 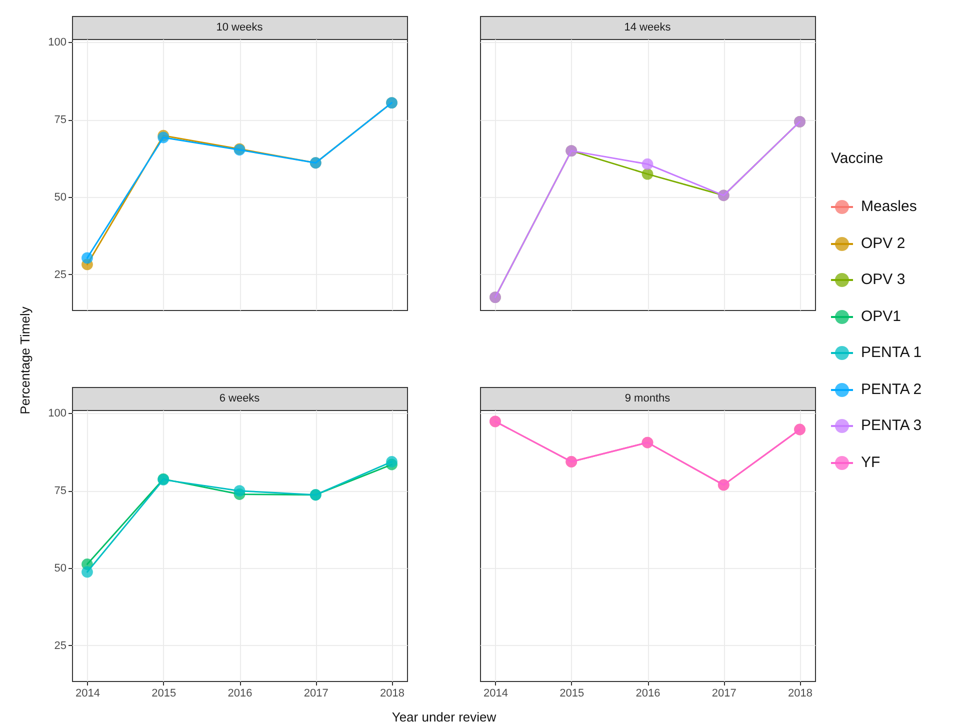 I want to click on legend-label: PENTA 3, so click(x=891, y=425).